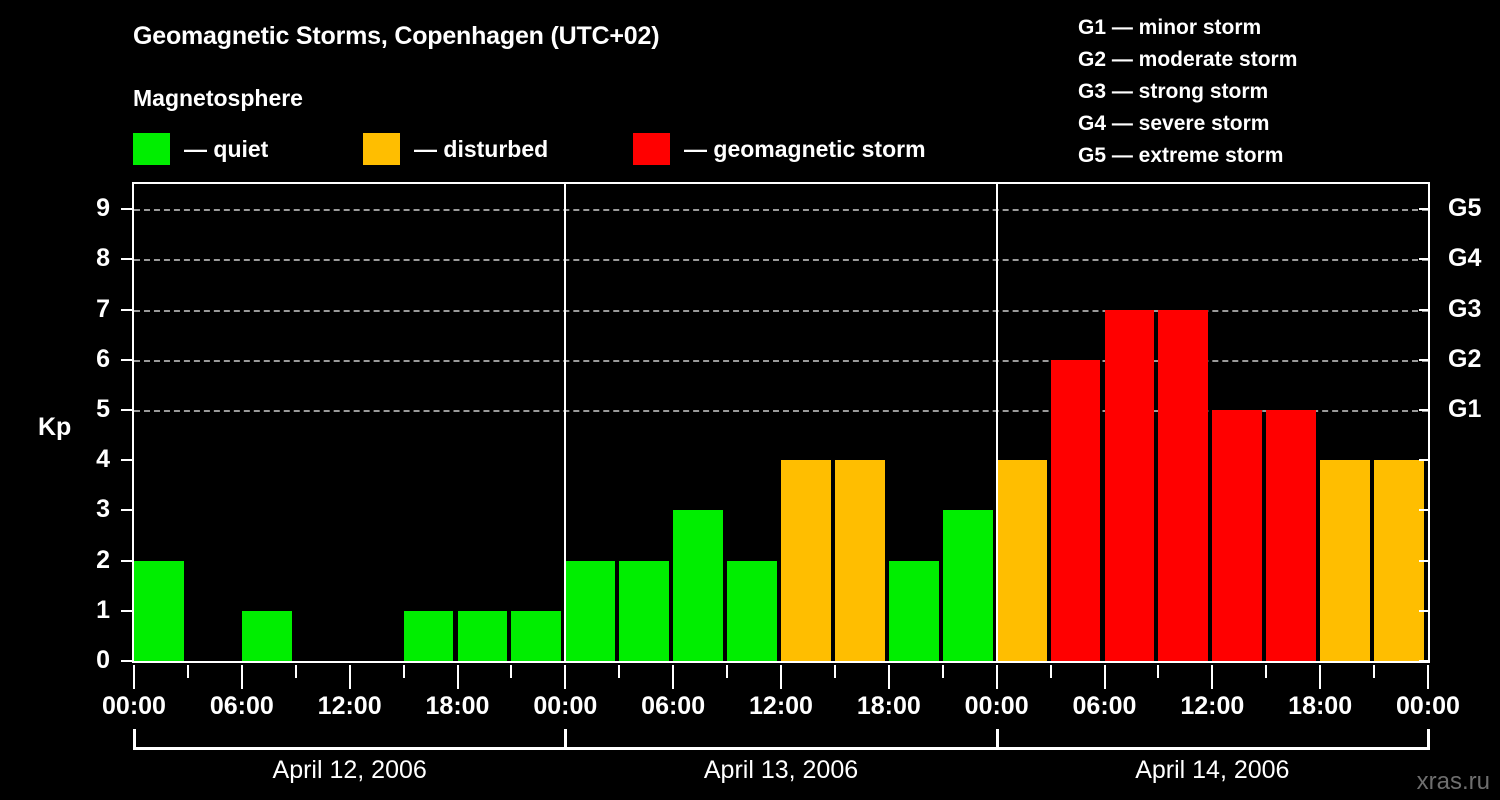 Image resolution: width=1500 pixels, height=800 pixels. I want to click on g-tick-label-G3: G3, so click(1465, 308).